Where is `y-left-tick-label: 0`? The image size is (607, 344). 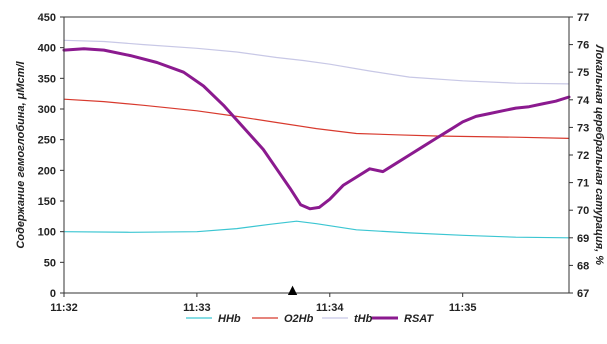
y-left-tick-label: 0 is located at coordinates (53, 294).